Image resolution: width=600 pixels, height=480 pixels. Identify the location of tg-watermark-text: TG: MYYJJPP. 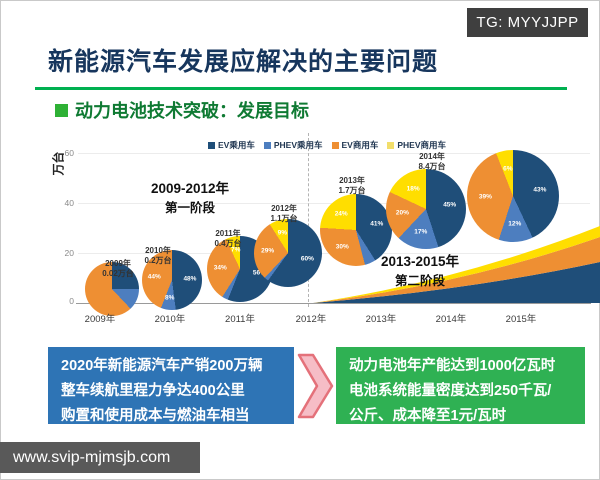
(527, 22).